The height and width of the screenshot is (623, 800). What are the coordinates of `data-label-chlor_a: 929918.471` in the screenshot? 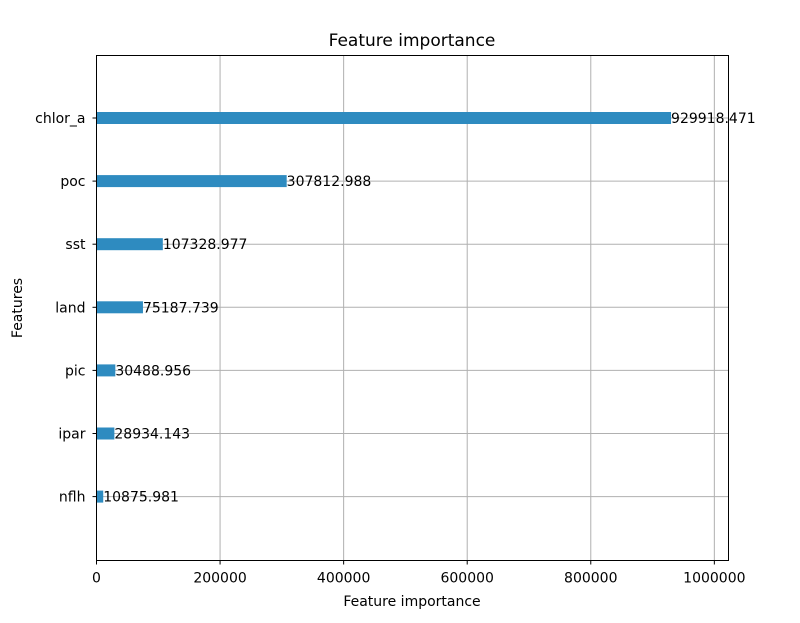 It's located at (713, 119).